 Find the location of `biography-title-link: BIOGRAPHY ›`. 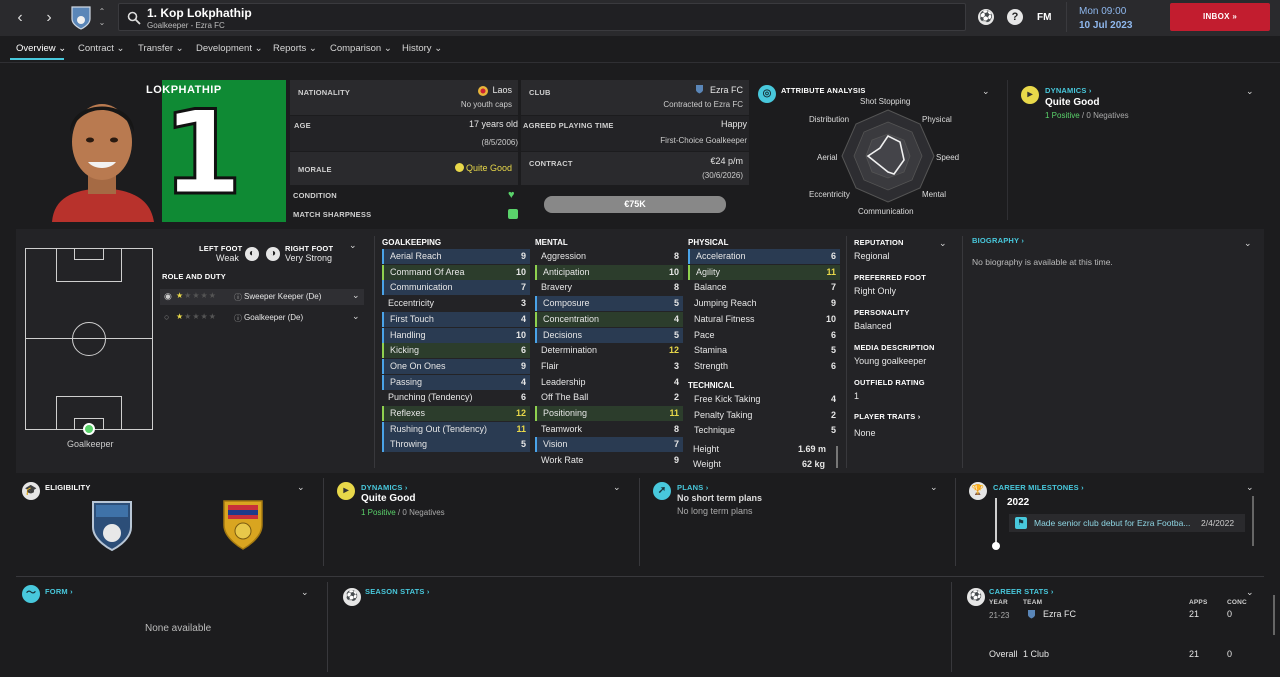

biography-title-link: BIOGRAPHY › is located at coordinates (998, 240).